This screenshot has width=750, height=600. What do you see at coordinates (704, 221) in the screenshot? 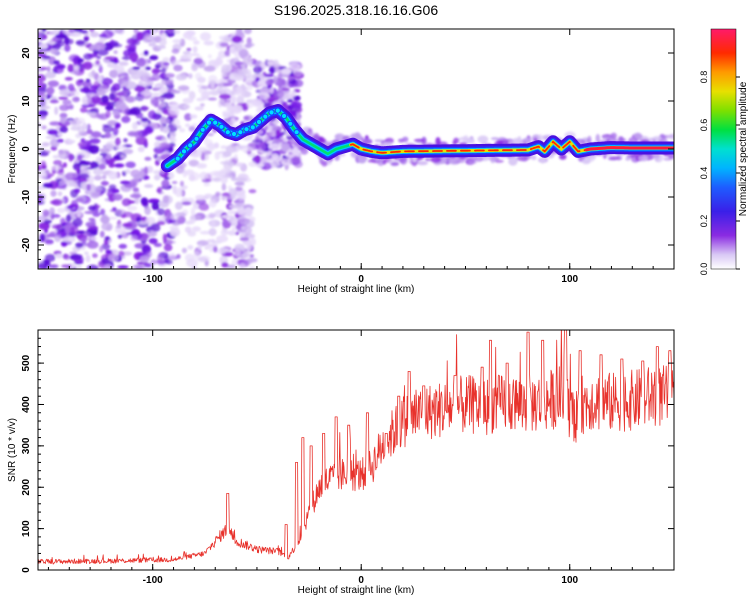
I see `colorbar-tick-label: 0.2` at bounding box center [704, 221].